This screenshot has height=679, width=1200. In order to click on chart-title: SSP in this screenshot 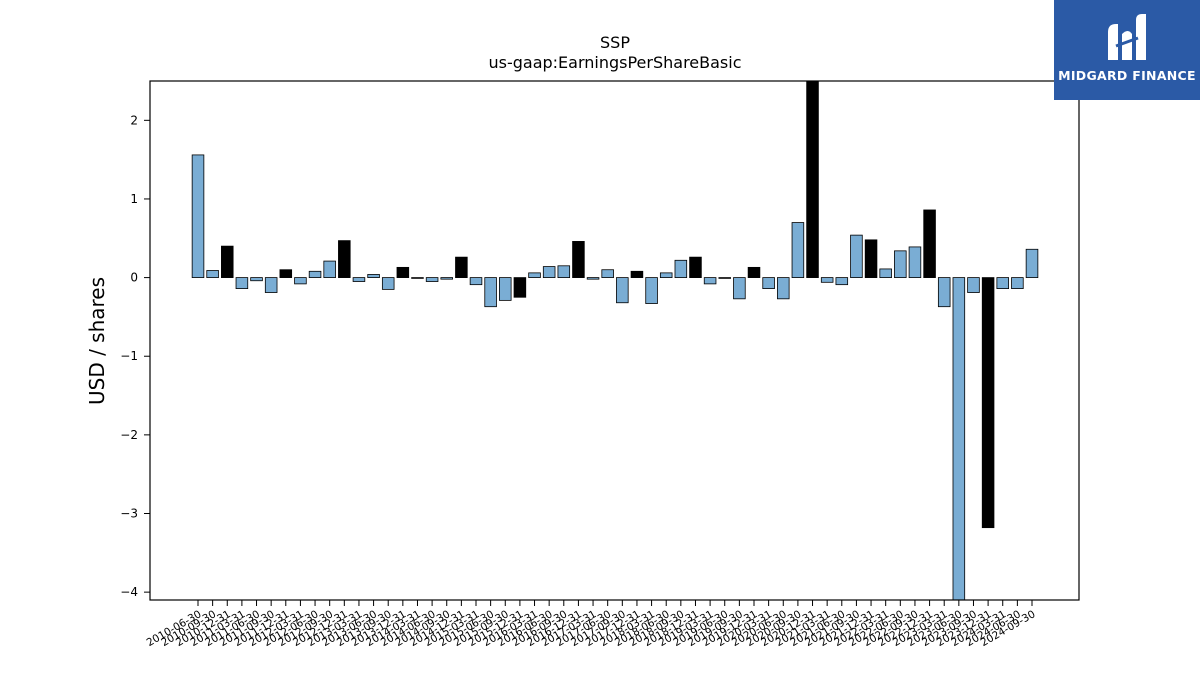, I will do `click(615, 42)`.